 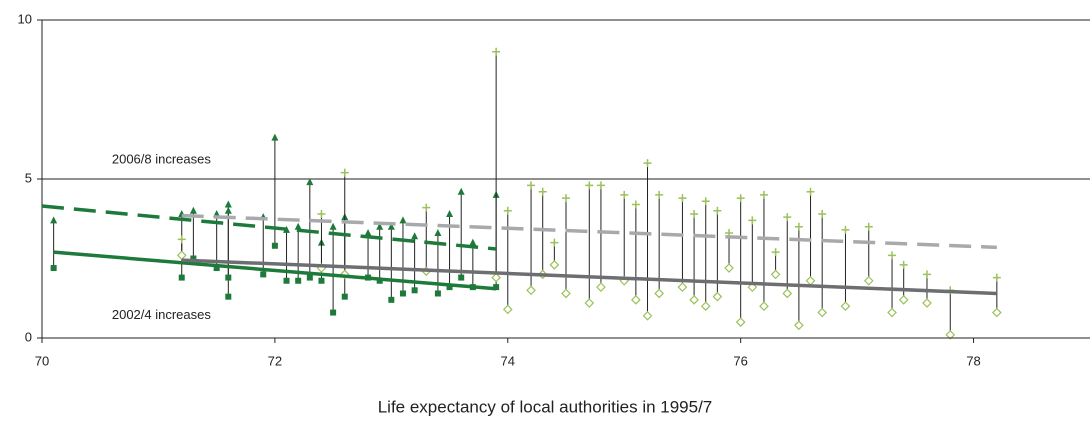 I want to click on y-tick-label: 10, so click(x=25, y=18).